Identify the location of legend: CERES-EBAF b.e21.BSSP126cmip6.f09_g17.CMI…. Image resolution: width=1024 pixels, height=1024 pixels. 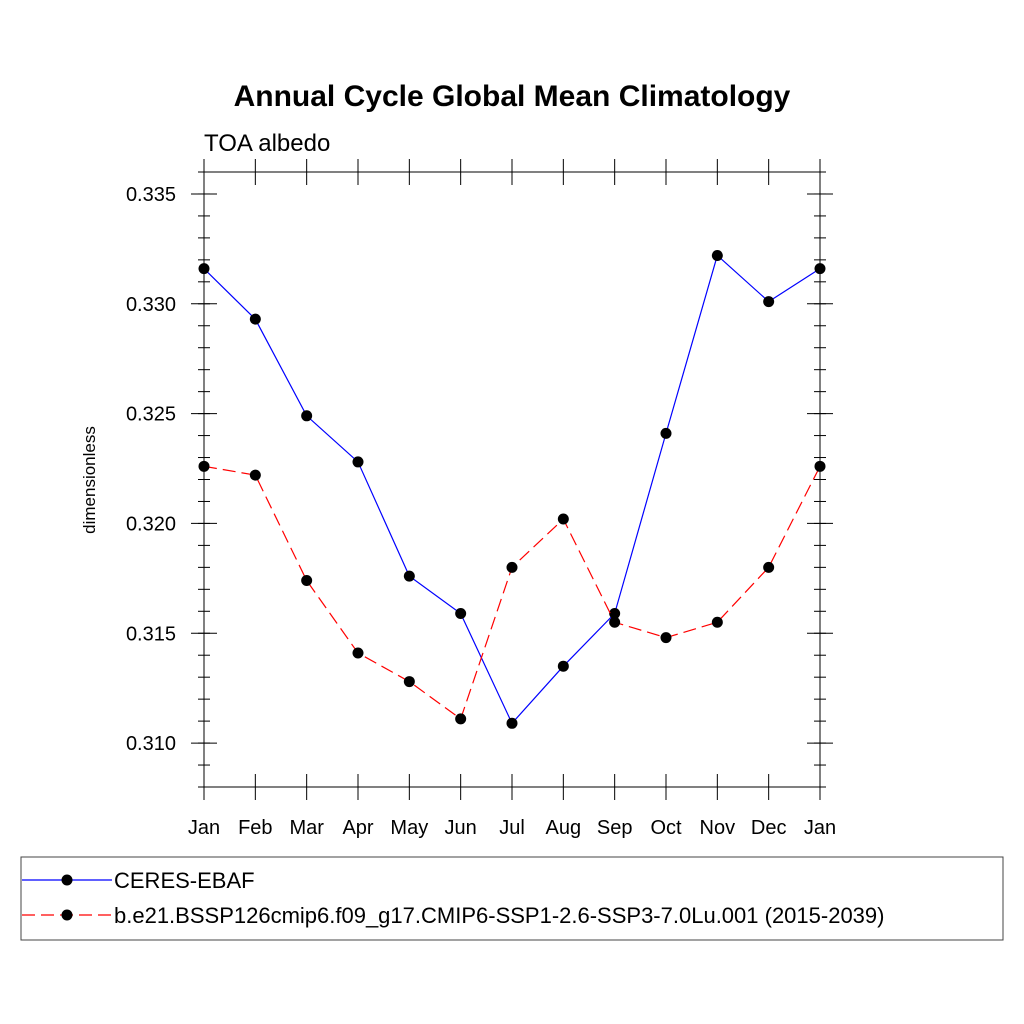
(453, 898).